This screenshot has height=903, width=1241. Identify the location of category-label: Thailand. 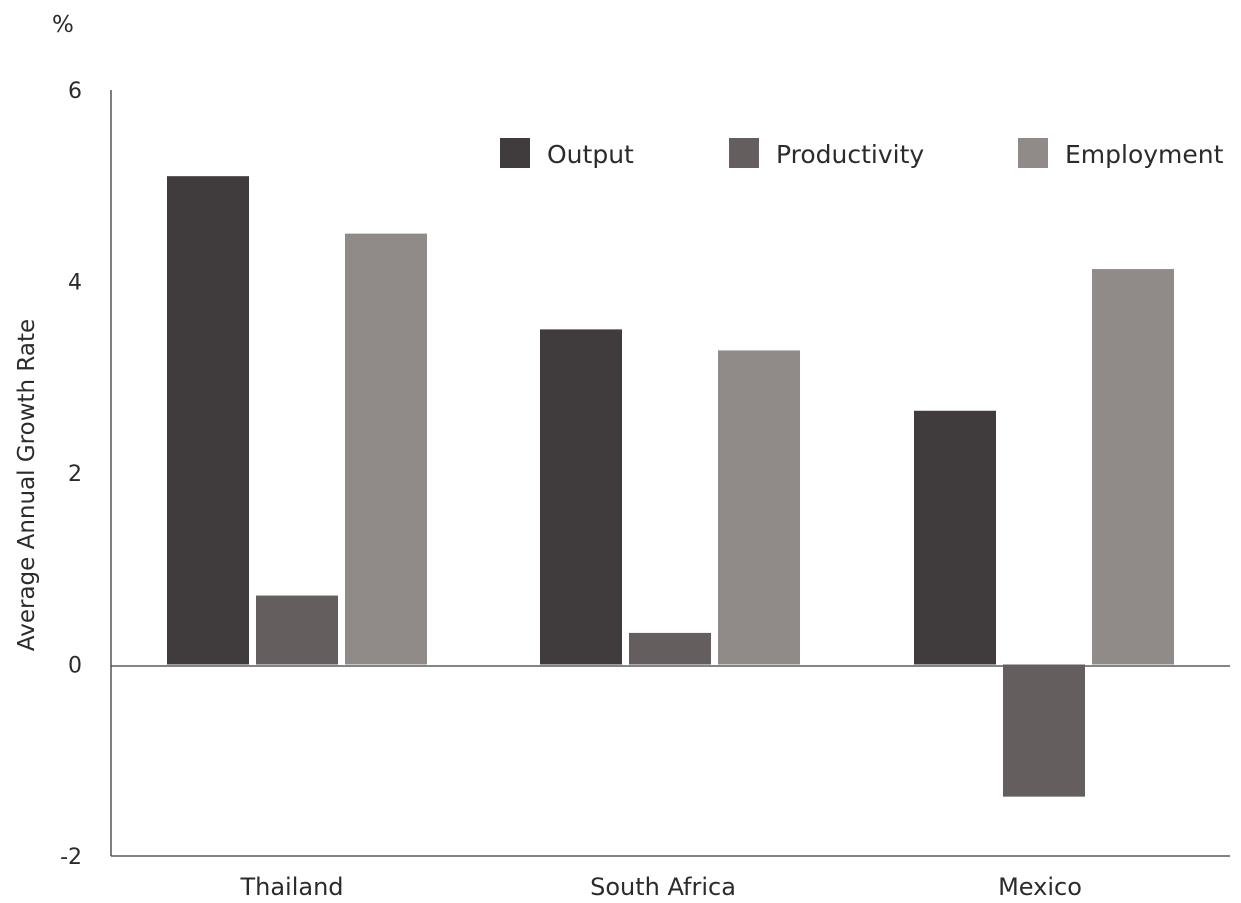
(291, 887).